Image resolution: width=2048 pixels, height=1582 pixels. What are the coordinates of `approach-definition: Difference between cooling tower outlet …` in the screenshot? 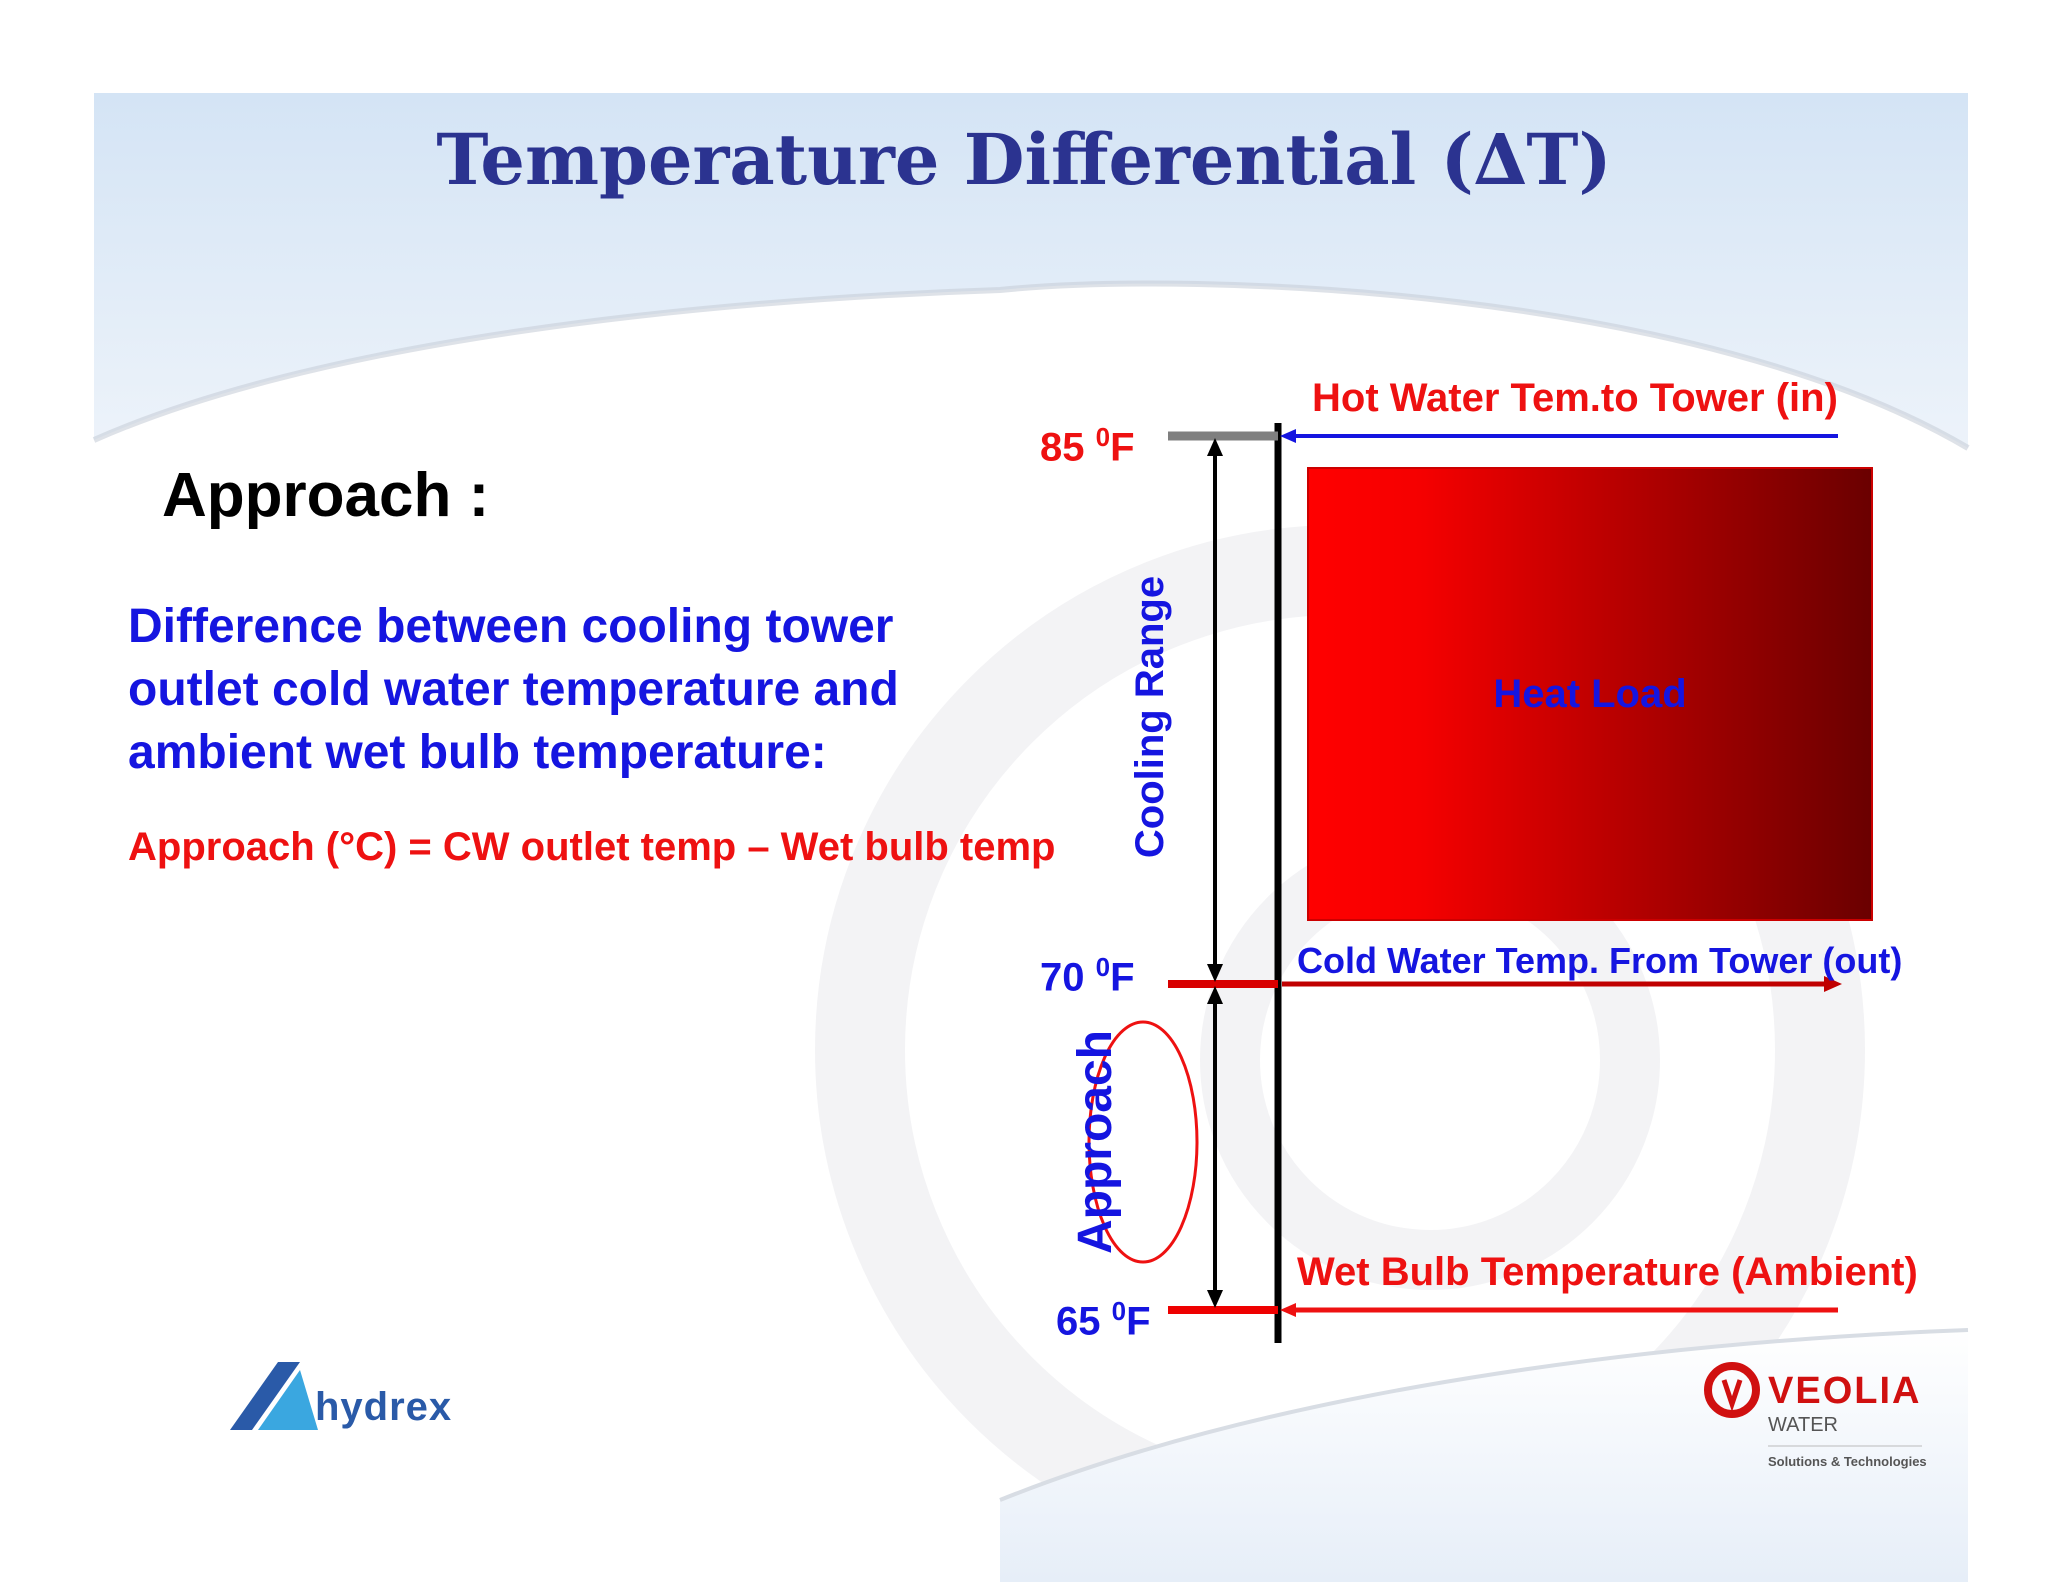 It's located at (513, 689).